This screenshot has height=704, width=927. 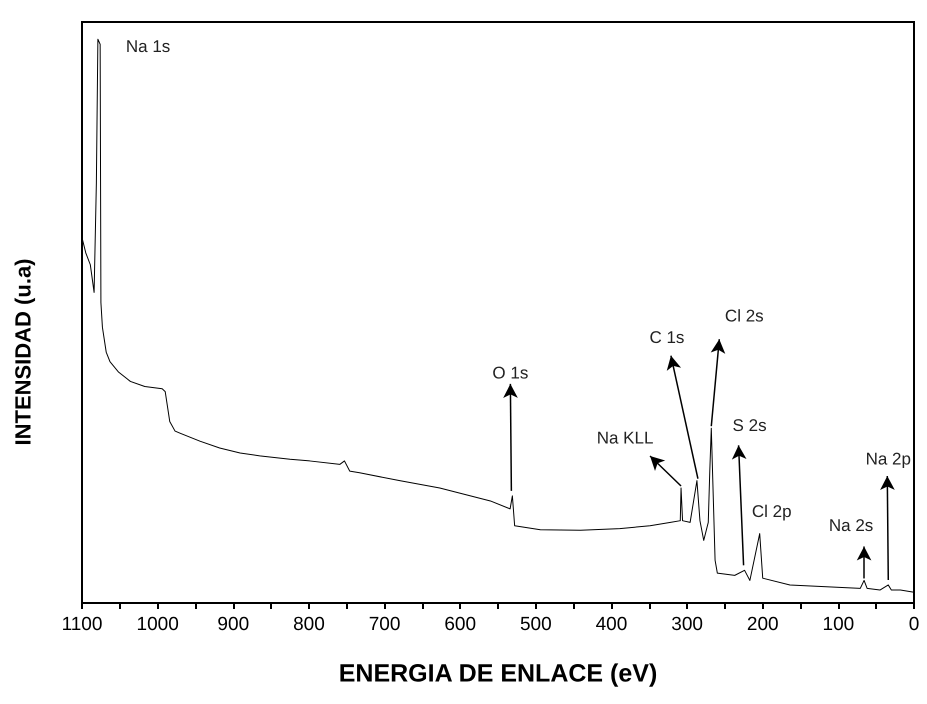 I want to click on annotation: Na 1s, so click(x=148, y=46).